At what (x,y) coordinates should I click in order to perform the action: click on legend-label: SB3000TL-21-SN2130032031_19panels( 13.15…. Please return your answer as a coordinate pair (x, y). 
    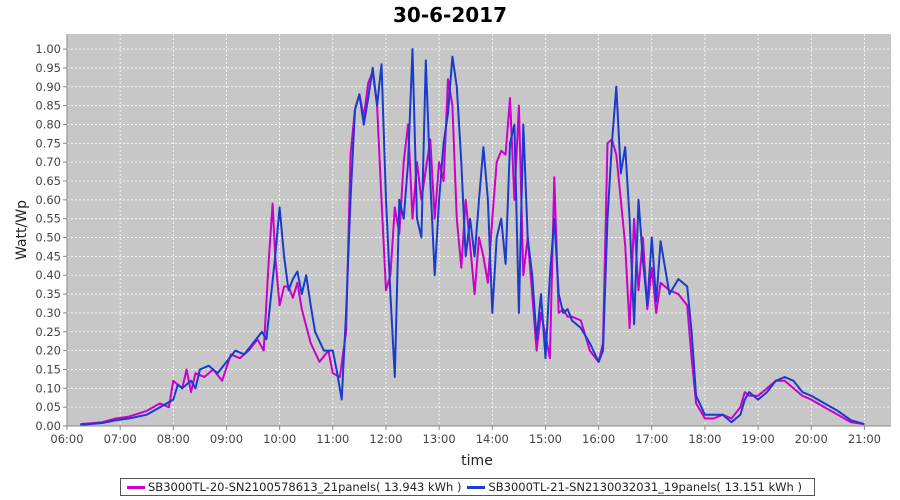
    Looking at the image, I should click on (645, 487).